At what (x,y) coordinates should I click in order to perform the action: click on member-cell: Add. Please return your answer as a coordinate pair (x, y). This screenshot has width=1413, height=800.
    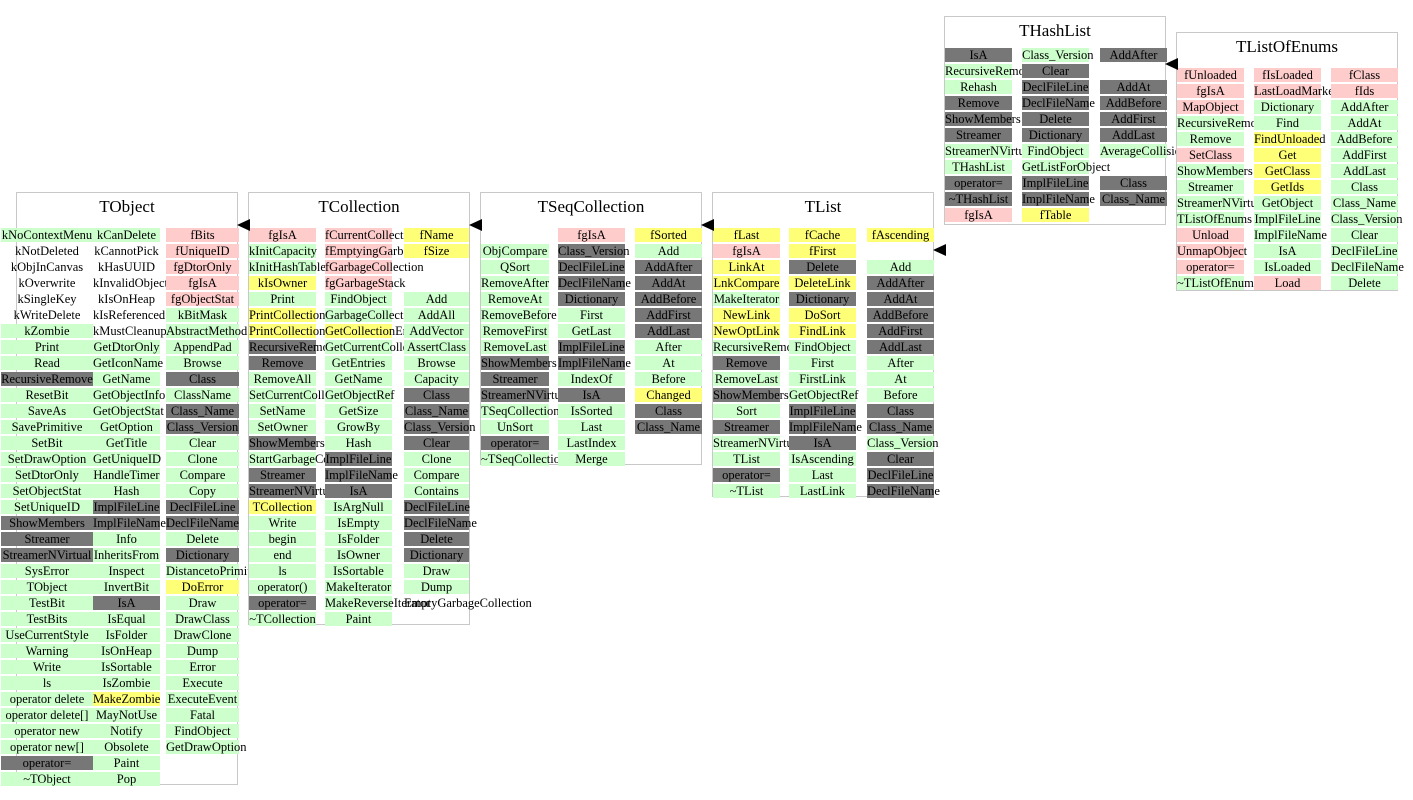
    Looking at the image, I should click on (668, 251).